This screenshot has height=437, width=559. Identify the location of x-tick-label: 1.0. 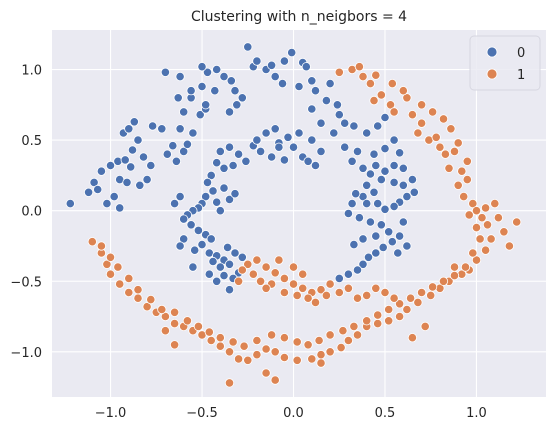
(476, 413).